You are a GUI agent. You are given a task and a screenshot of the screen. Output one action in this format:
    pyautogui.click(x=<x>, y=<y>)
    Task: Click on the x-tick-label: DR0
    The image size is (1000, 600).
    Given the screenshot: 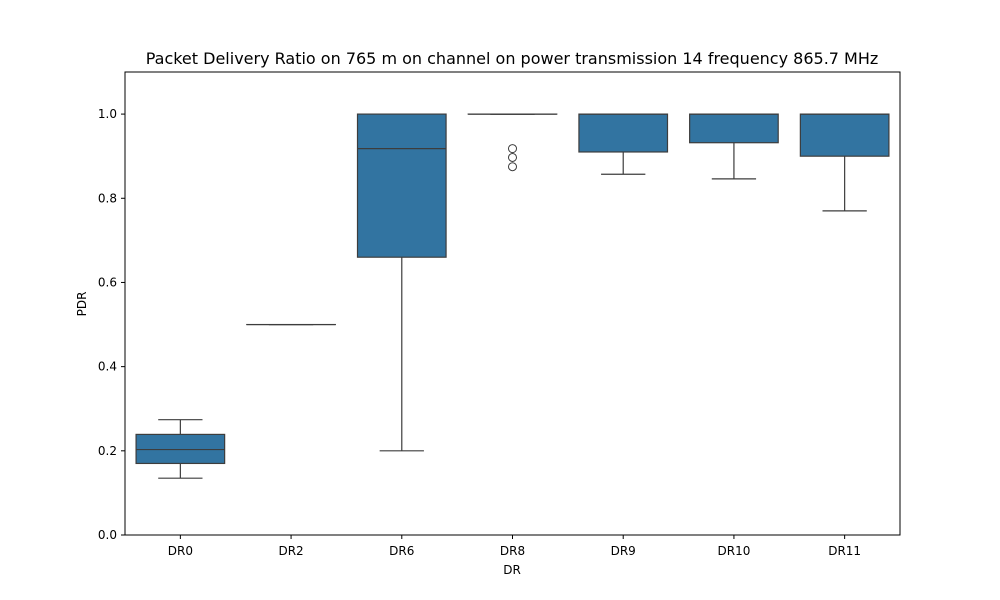 What is the action you would take?
    pyautogui.click(x=180, y=551)
    